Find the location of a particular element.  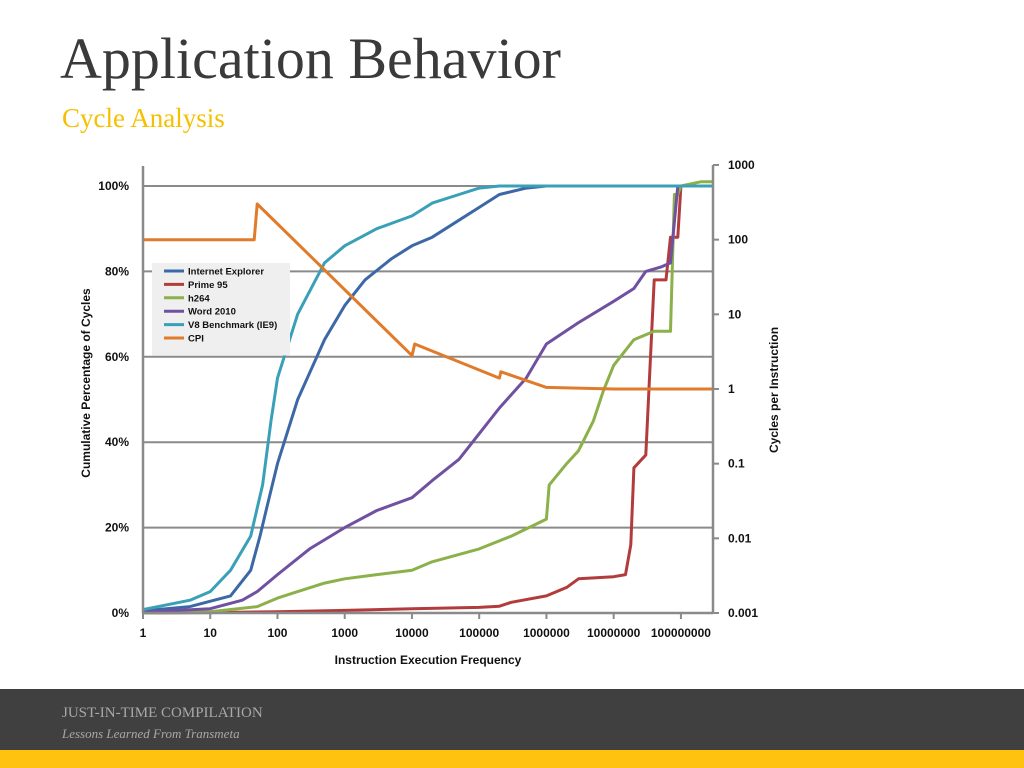

legend-label: h264 is located at coordinates (199, 298).